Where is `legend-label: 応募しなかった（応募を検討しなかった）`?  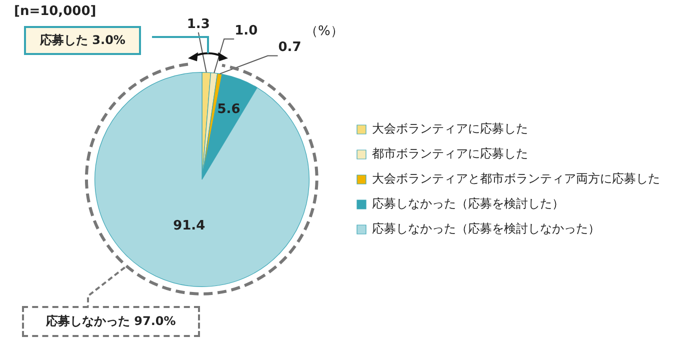
legend-label: 応募しなかった（応募を検討しなかった） is located at coordinates (486, 229).